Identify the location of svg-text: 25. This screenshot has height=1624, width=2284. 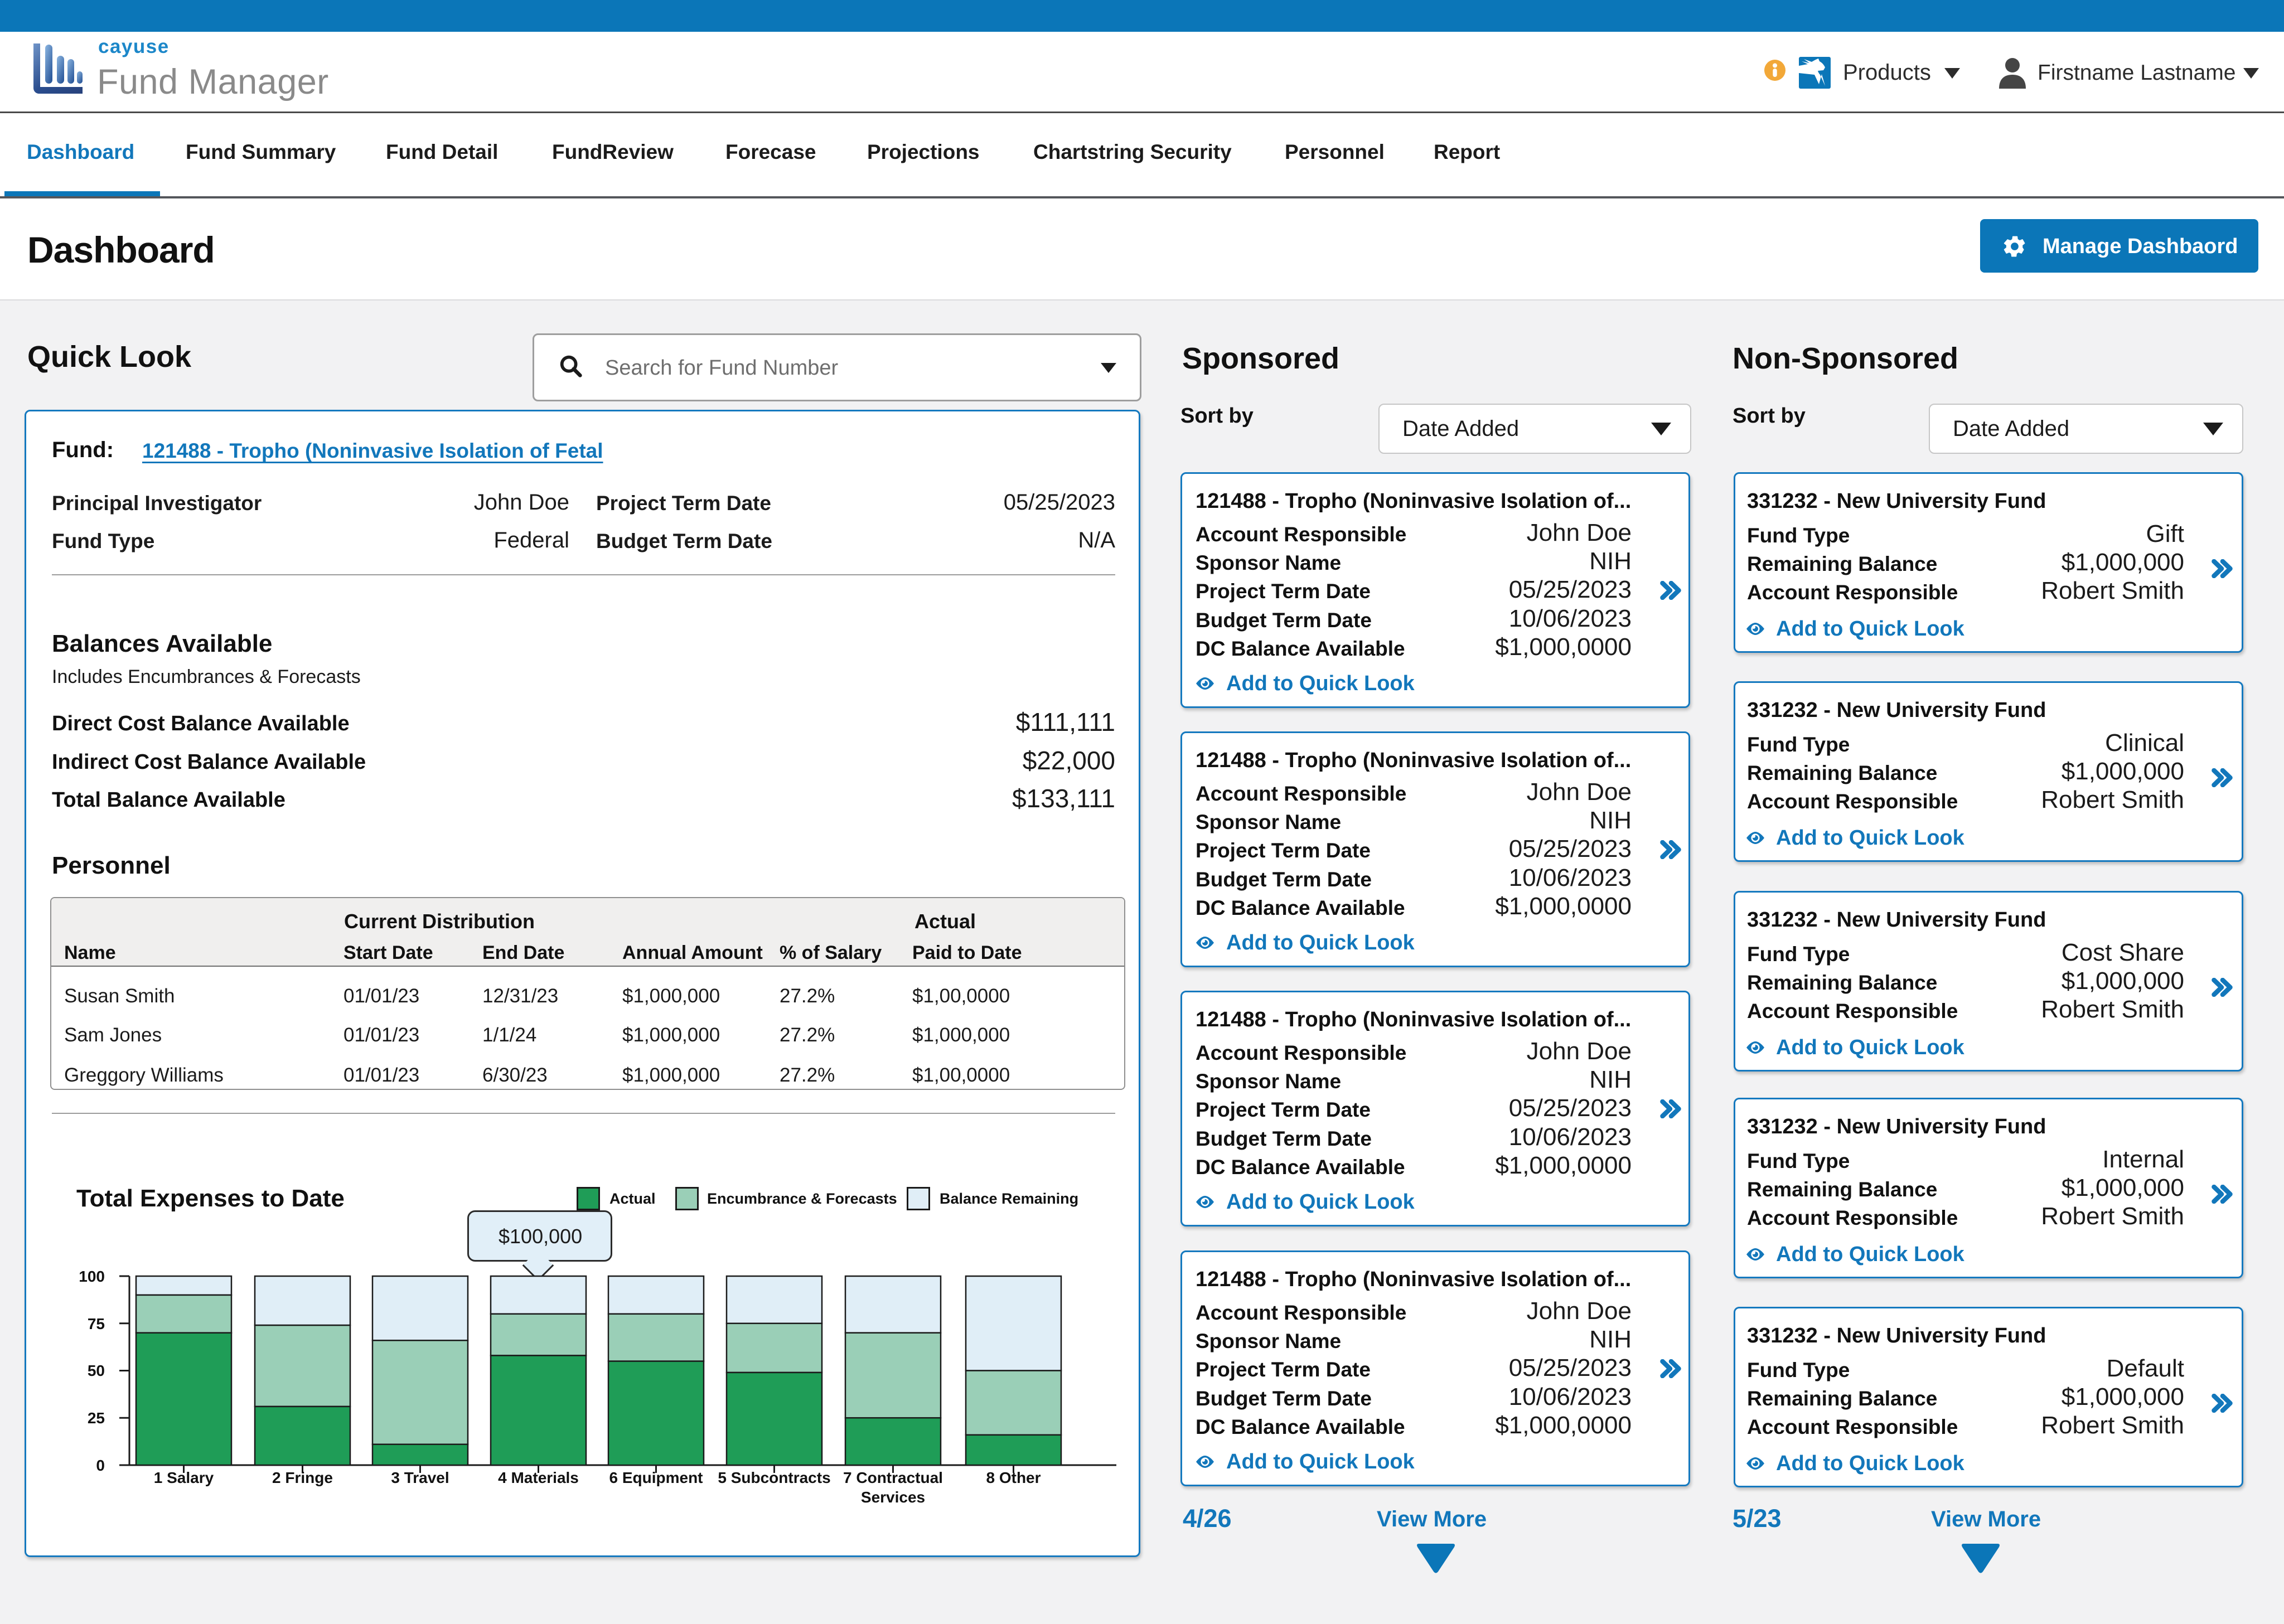
(96, 1418).